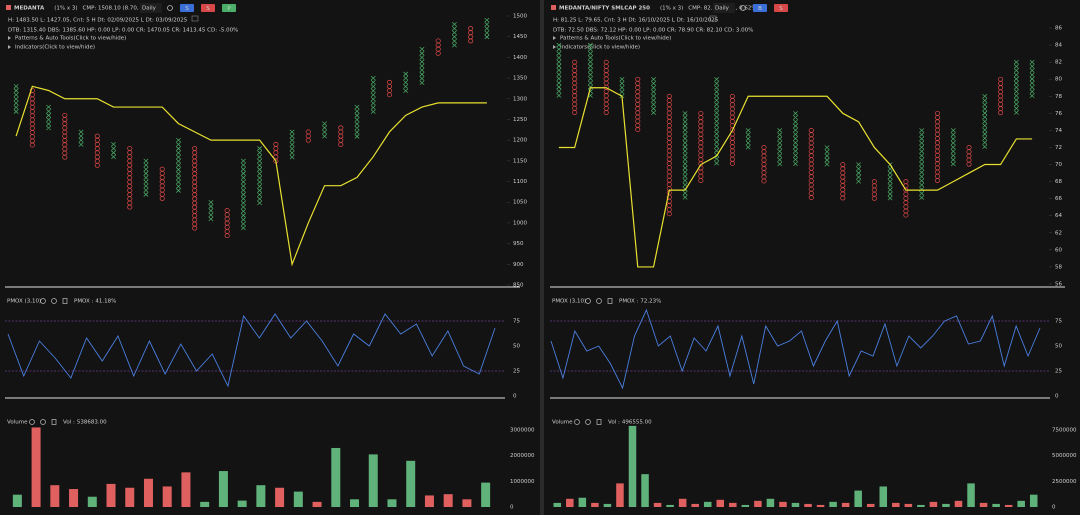 This screenshot has height=515, width=1080. What do you see at coordinates (251, 350) in the screenshot?
I see `pmox-line` at bounding box center [251, 350].